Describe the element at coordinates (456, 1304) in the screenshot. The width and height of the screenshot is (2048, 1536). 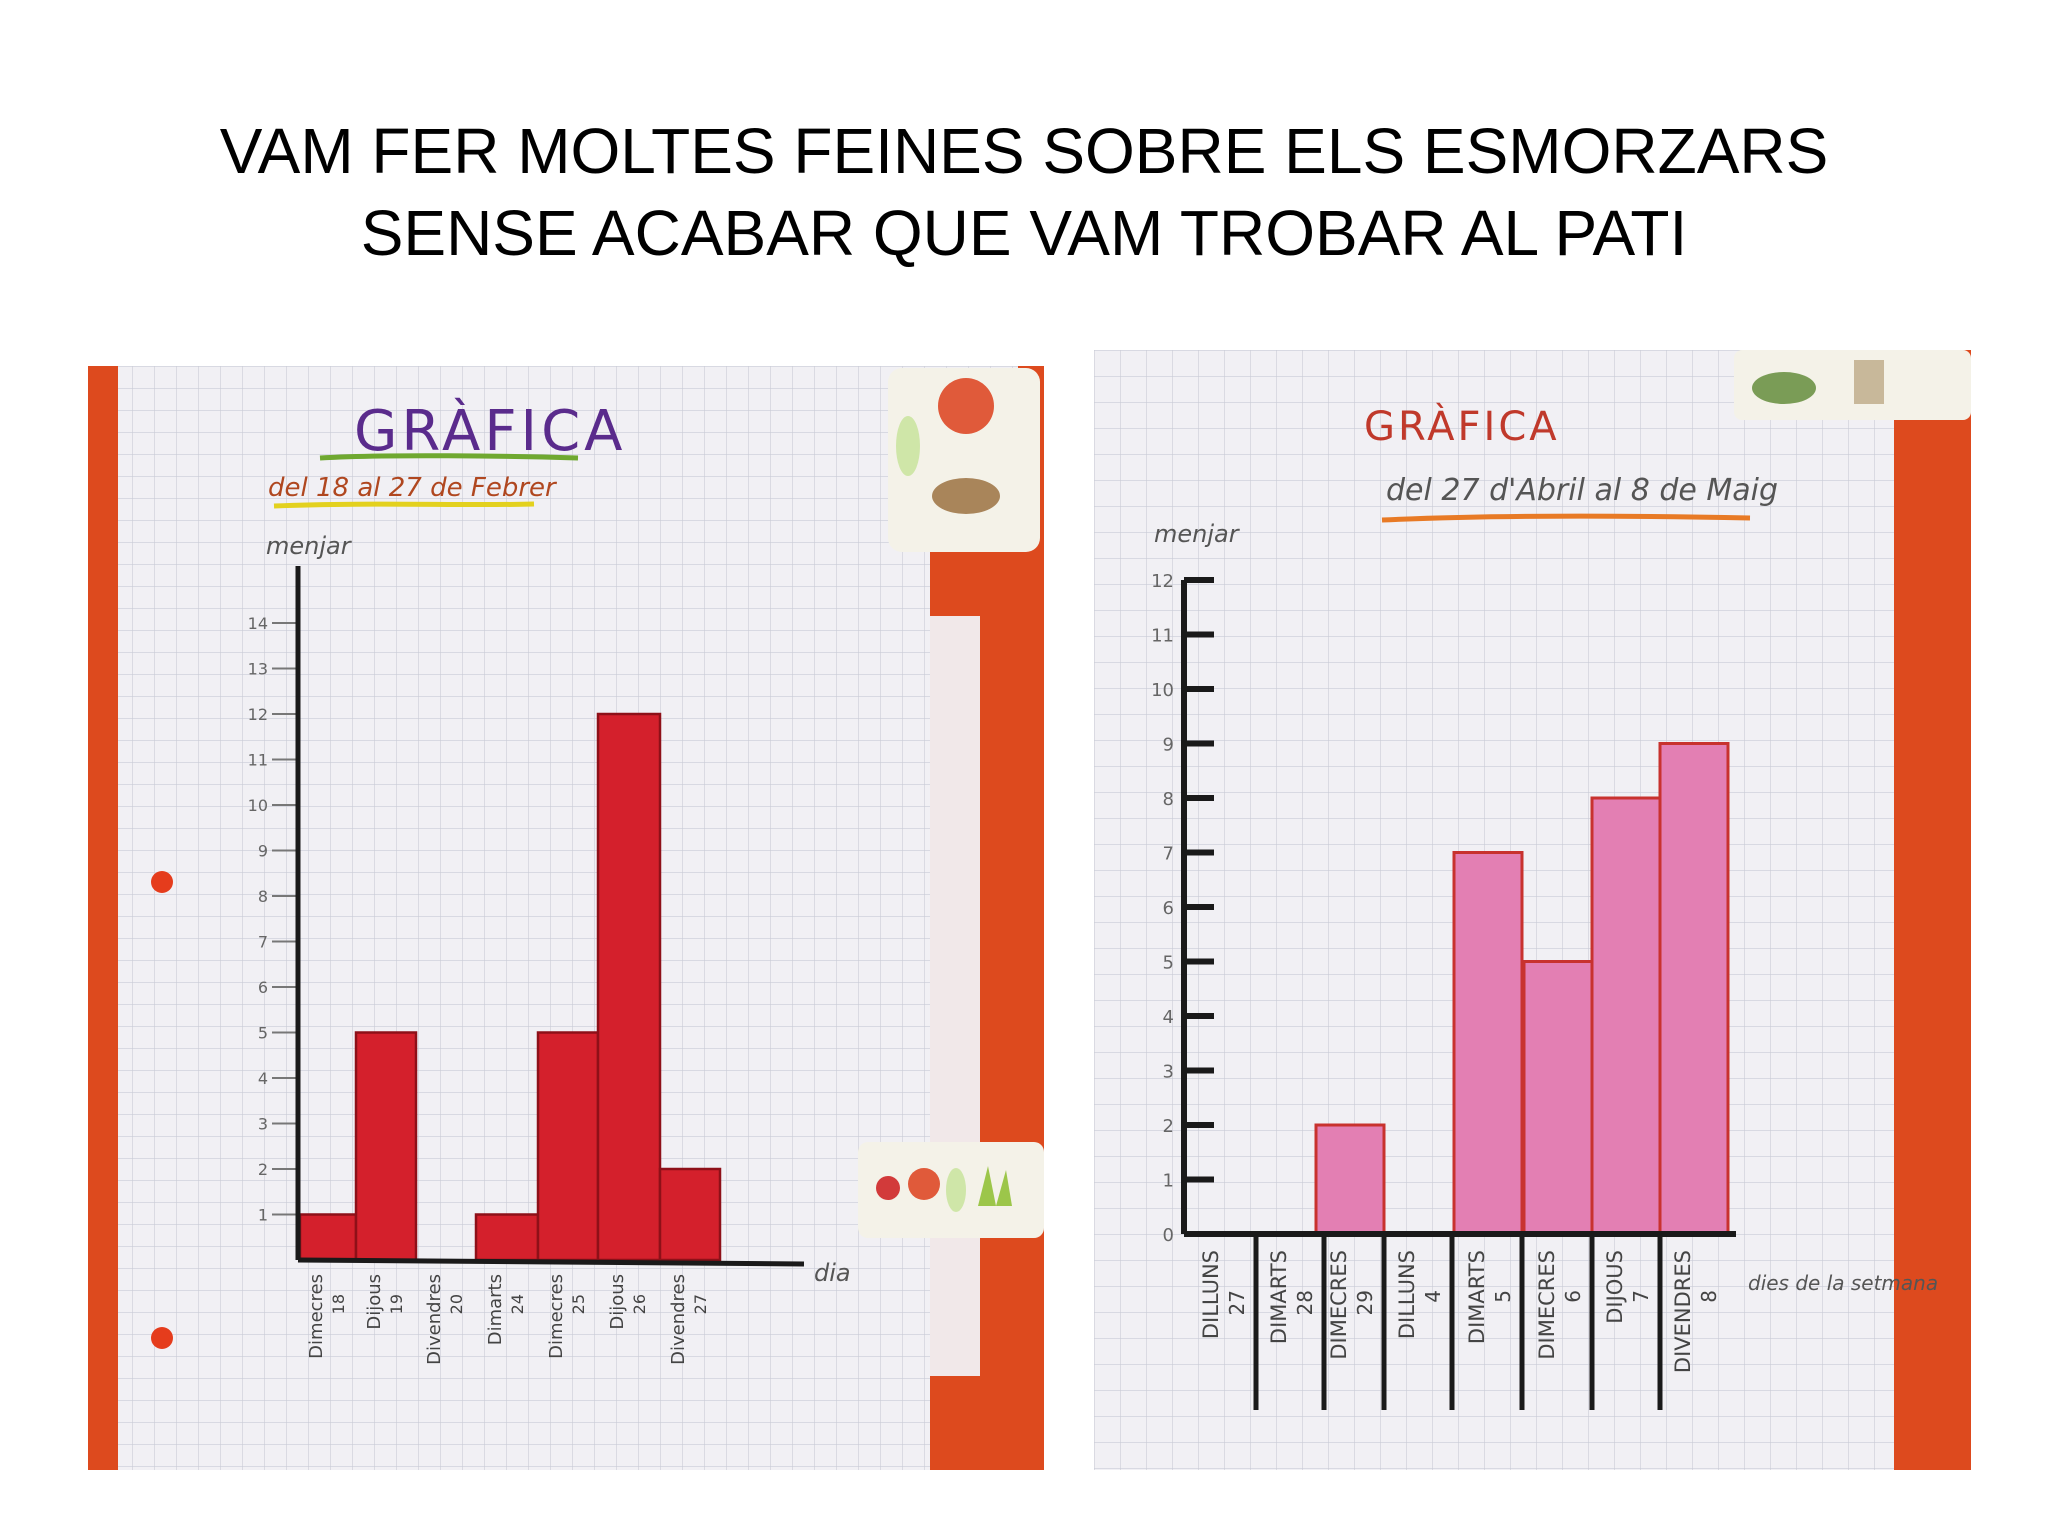
I see `x-tick-date: 20` at that location.